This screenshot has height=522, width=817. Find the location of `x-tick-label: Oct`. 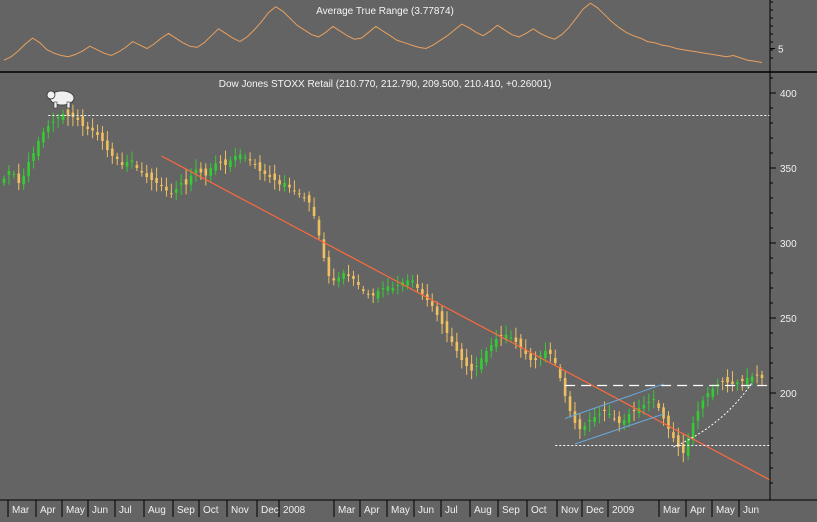

x-tick-label: Oct is located at coordinates (539, 510).